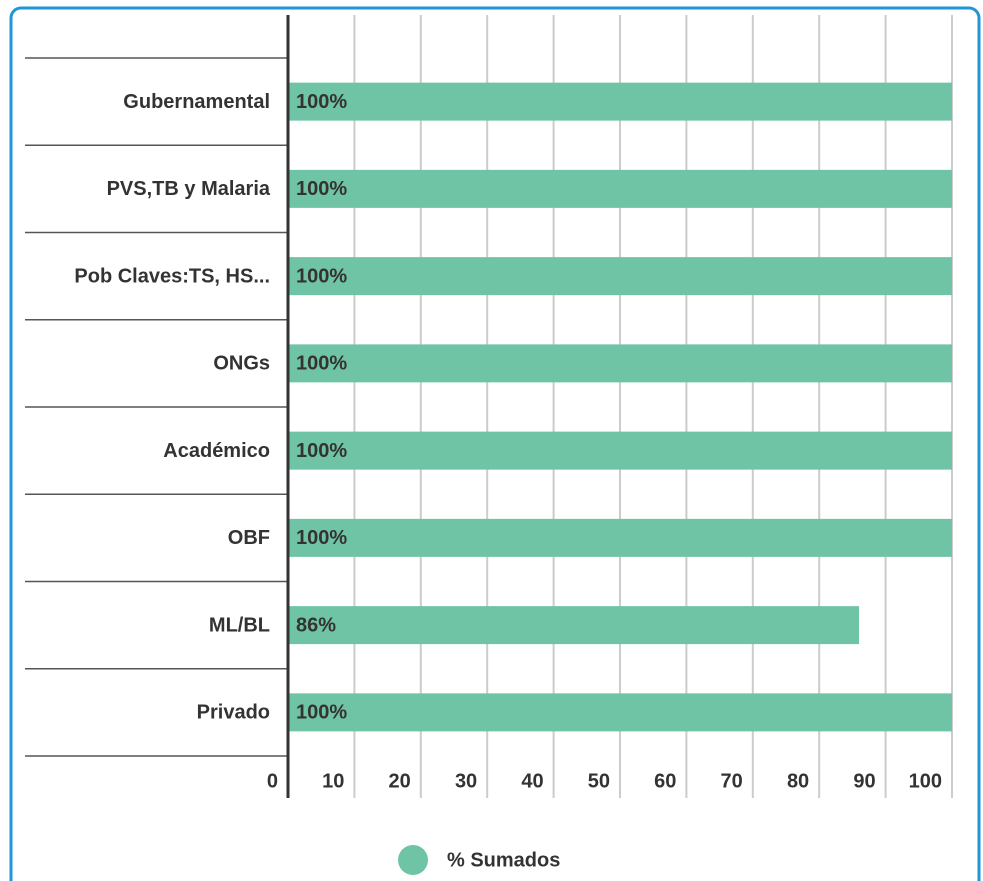 The image size is (983, 881). What do you see at coordinates (333, 781) in the screenshot?
I see `x-tick-label: 10` at bounding box center [333, 781].